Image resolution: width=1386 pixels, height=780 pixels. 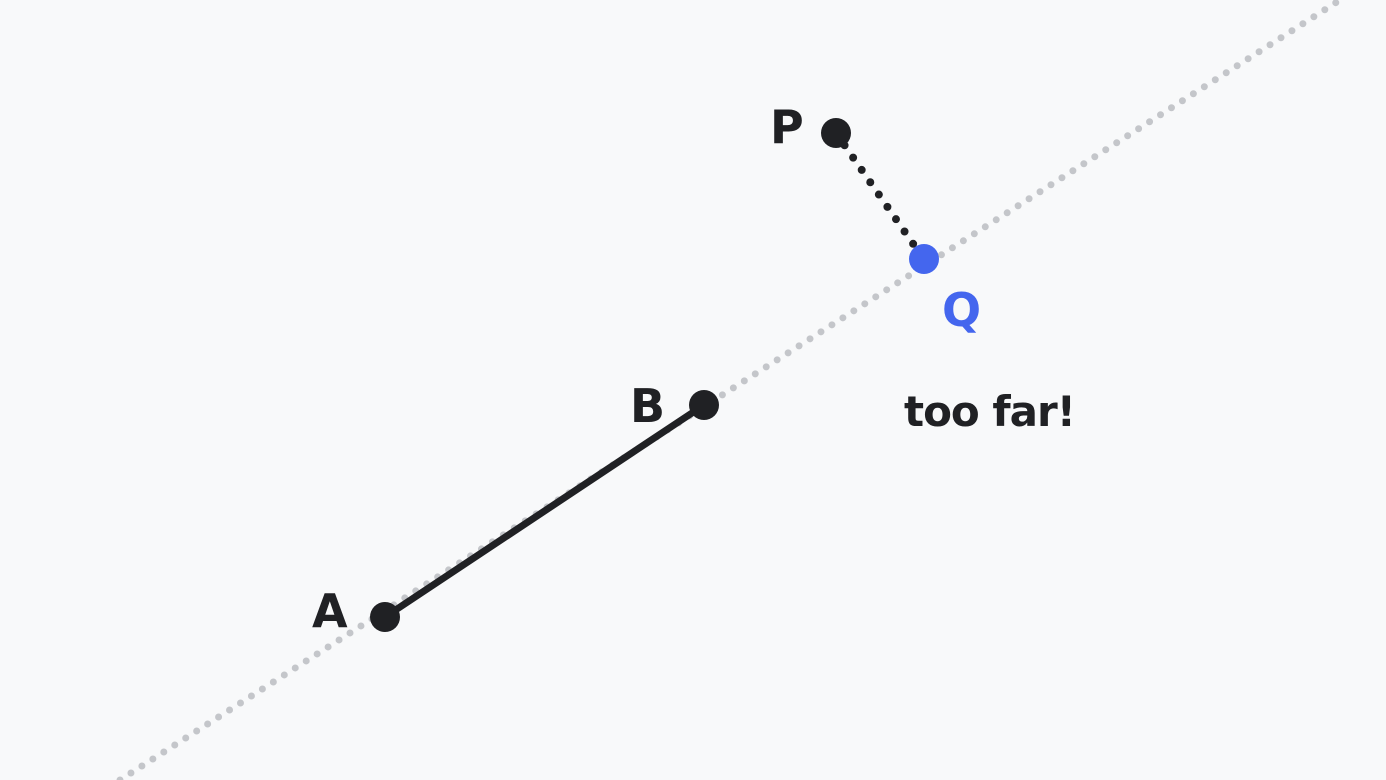 I want to click on annotation-too-far: too far!, so click(x=989, y=411).